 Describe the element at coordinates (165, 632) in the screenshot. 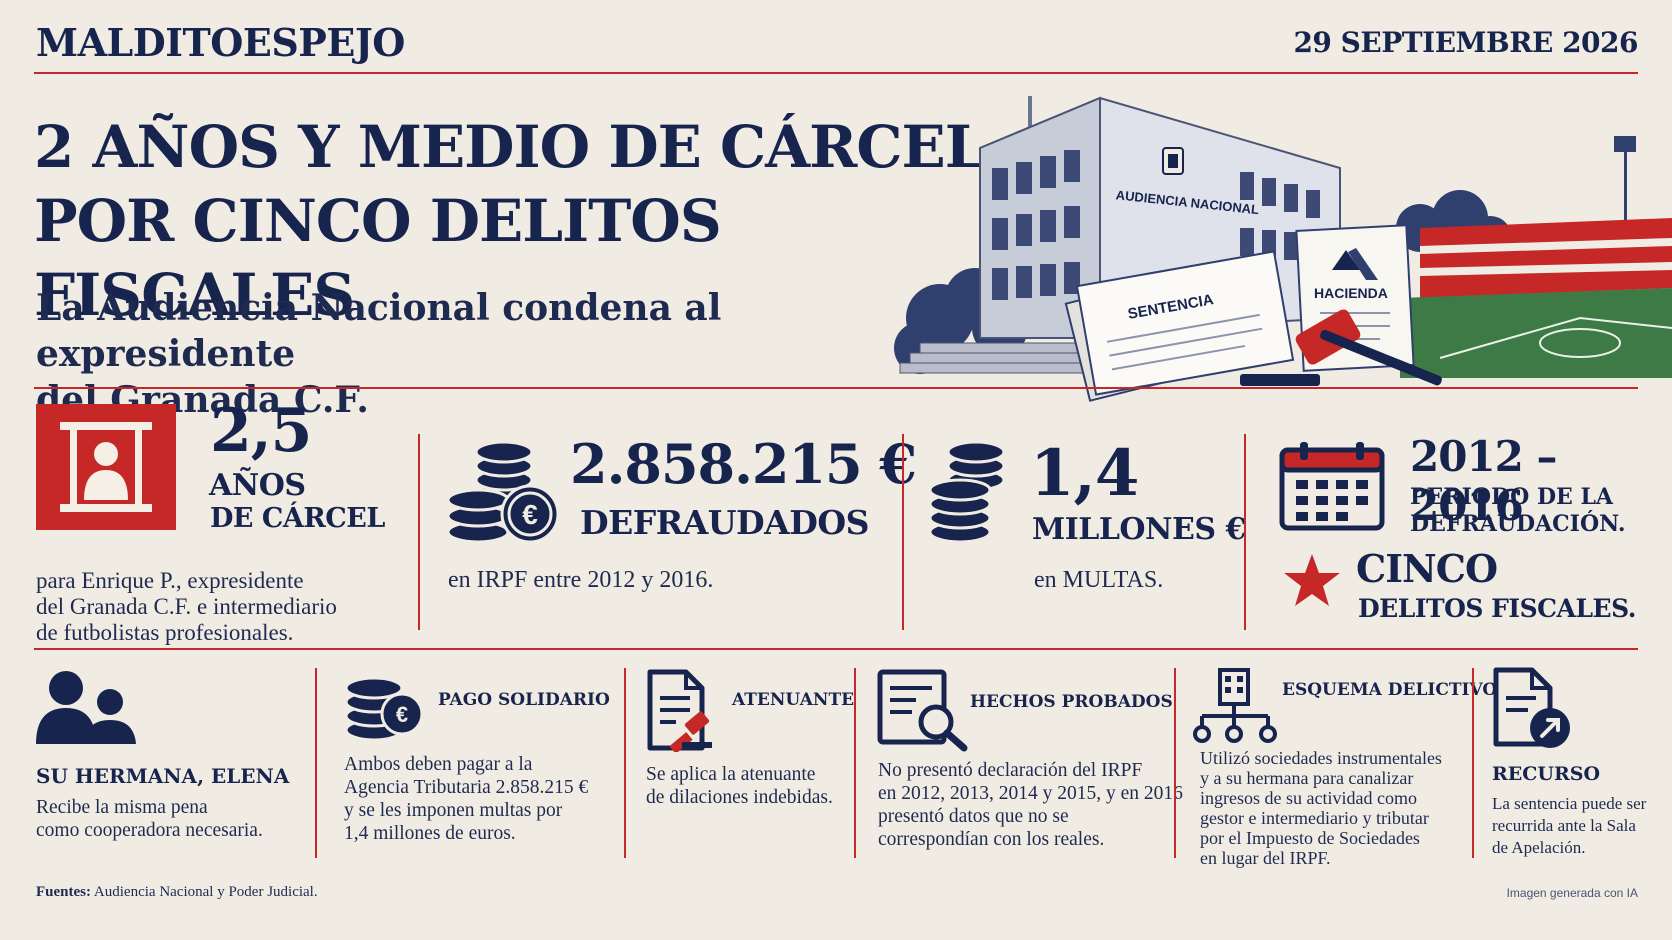

I see `prison-desc-line-3: de futbolistas profesionales.` at that location.